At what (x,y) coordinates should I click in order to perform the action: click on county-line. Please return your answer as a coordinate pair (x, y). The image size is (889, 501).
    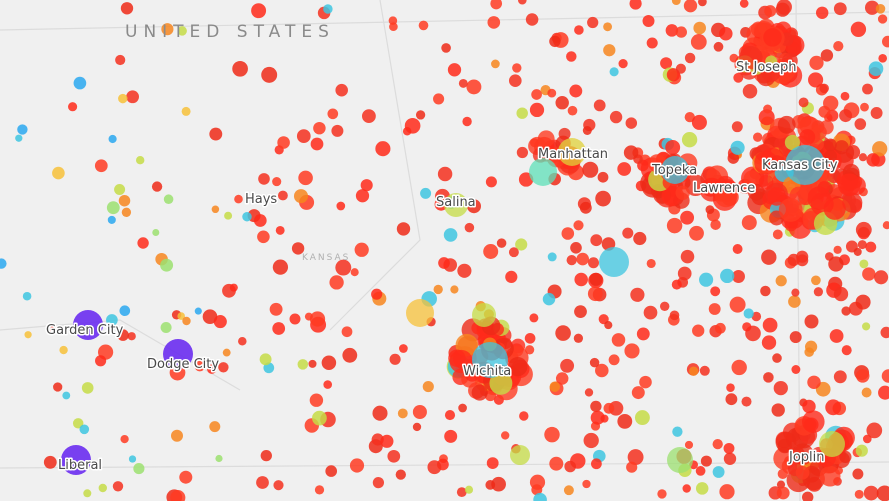
    Looking at the image, I should click on (375, 165).